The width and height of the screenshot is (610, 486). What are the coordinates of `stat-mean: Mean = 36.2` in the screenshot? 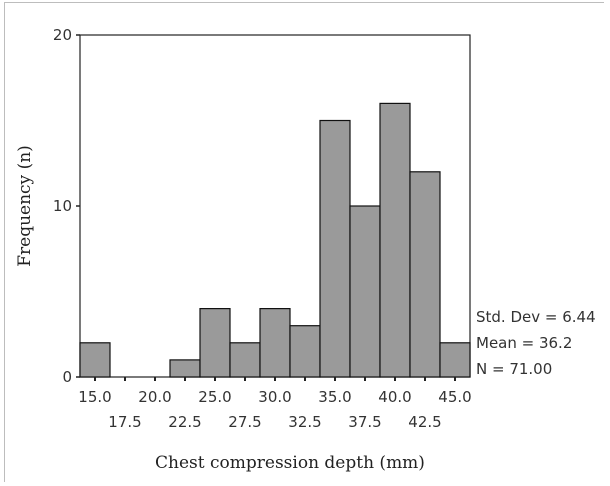 It's located at (524, 343).